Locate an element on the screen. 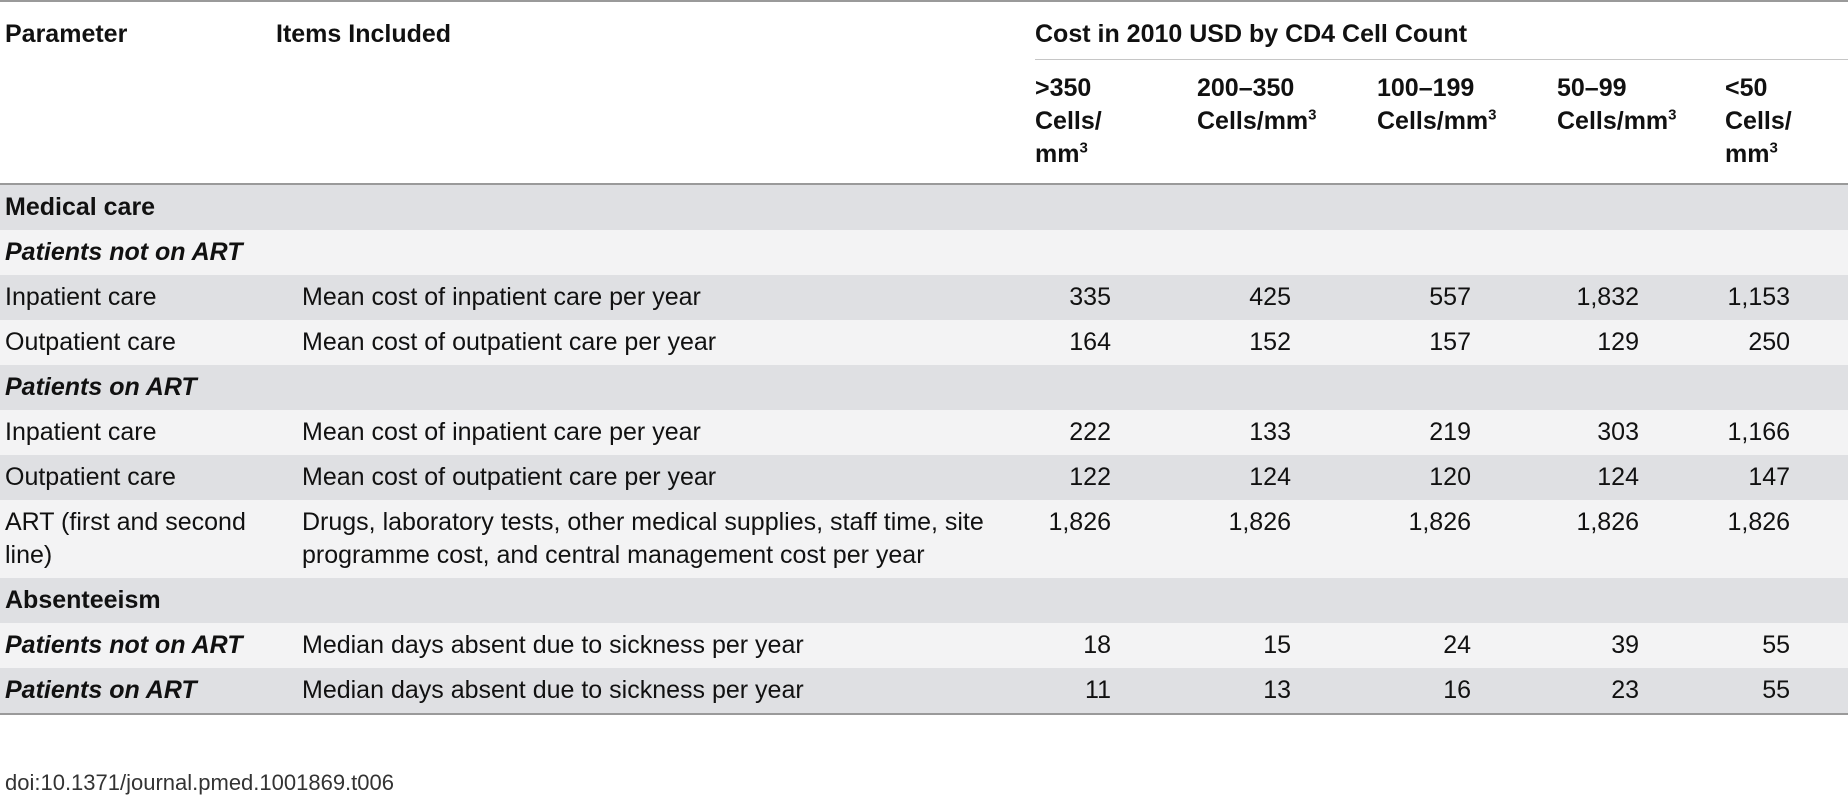  section-row-absenteeism: Absenteeism is located at coordinates (924, 600).